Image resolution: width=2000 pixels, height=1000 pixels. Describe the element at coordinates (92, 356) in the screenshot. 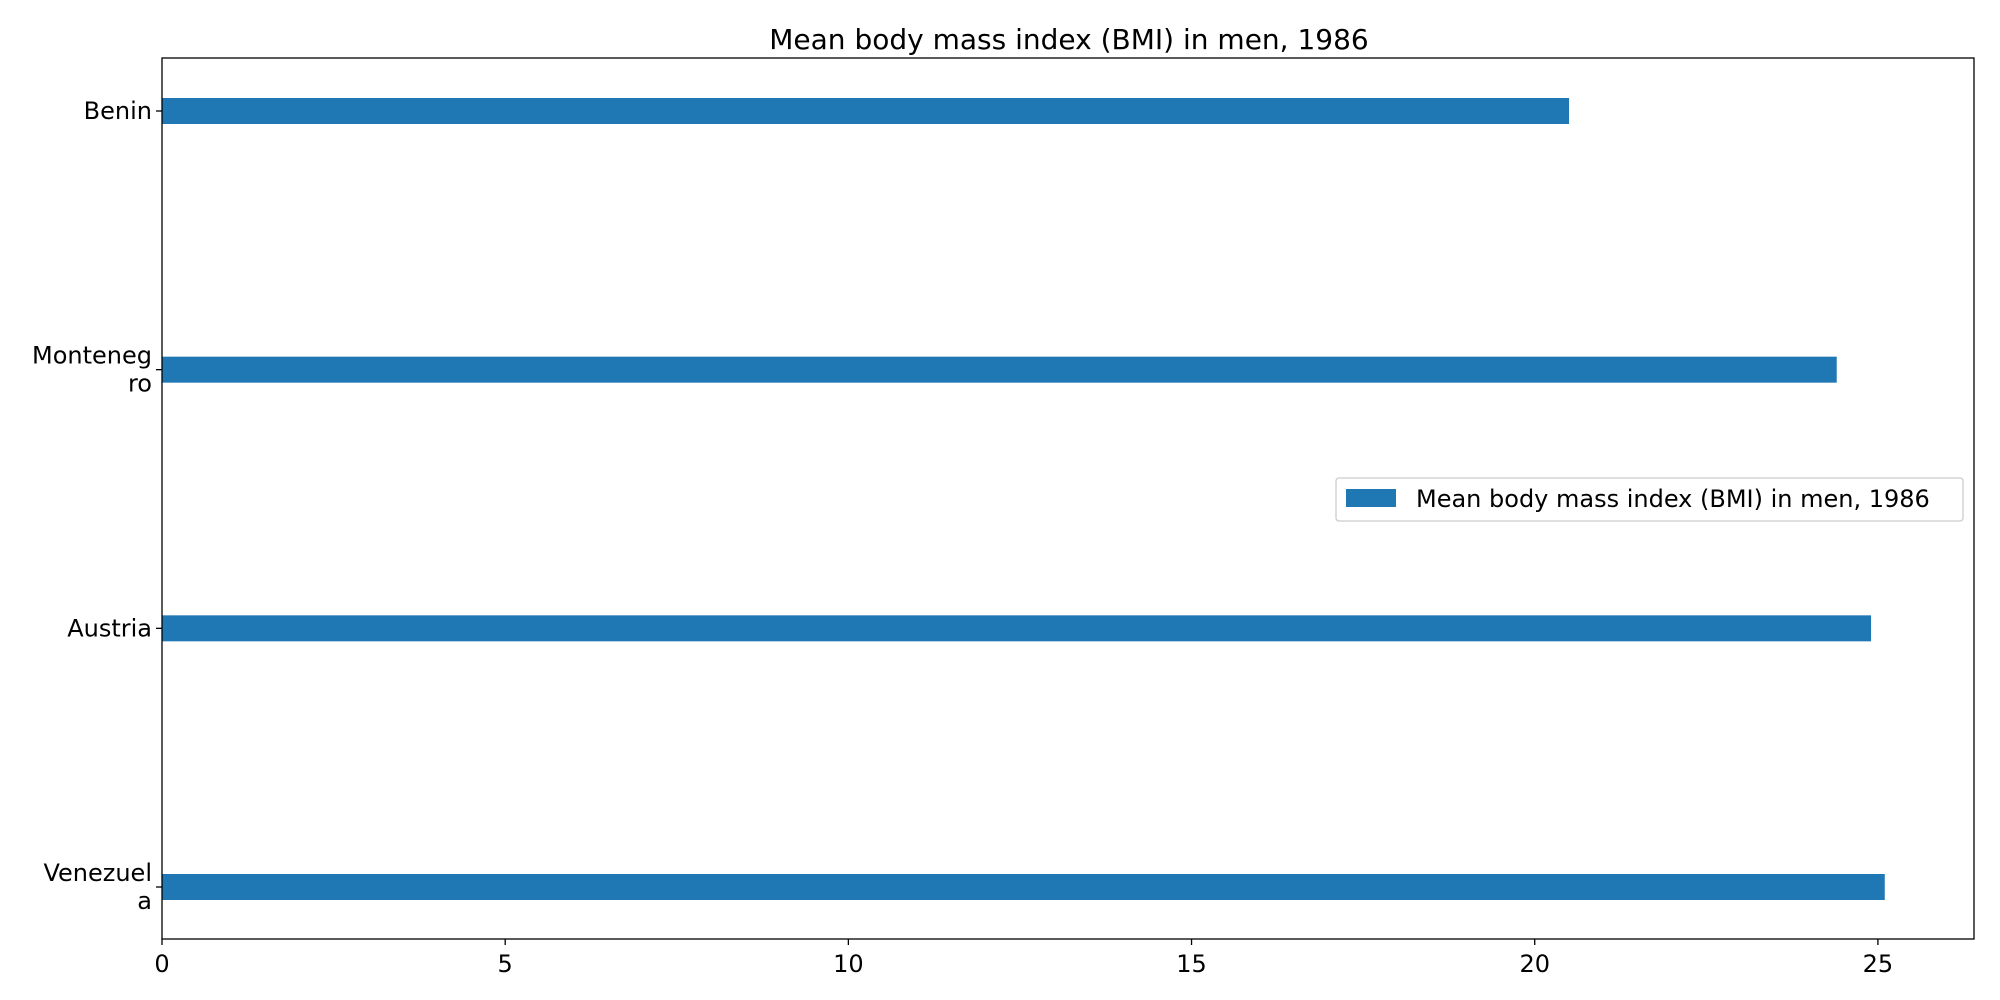

I see `y-tick-label: Monteneg` at that location.